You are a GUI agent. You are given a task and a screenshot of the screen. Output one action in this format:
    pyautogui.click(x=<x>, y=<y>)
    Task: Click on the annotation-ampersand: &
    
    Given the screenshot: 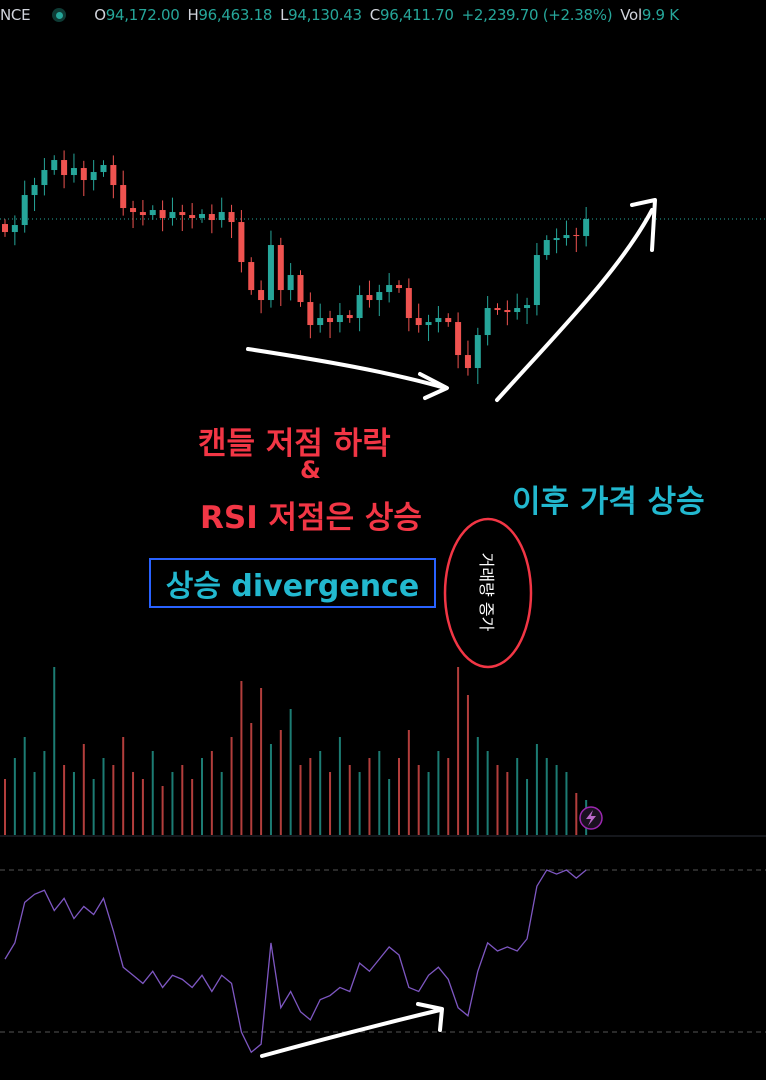 What is the action you would take?
    pyautogui.click(x=310, y=470)
    